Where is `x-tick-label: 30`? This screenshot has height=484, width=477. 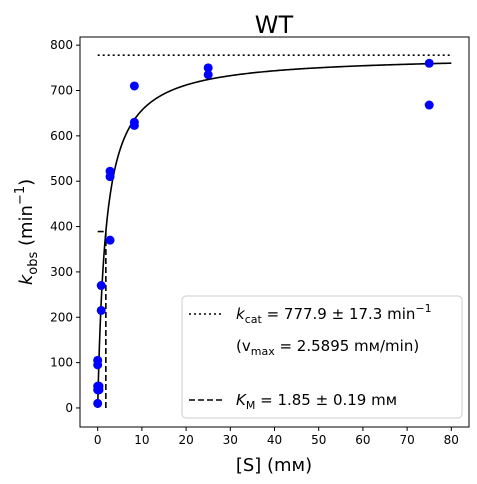 x-tick-label: 30 is located at coordinates (230, 440).